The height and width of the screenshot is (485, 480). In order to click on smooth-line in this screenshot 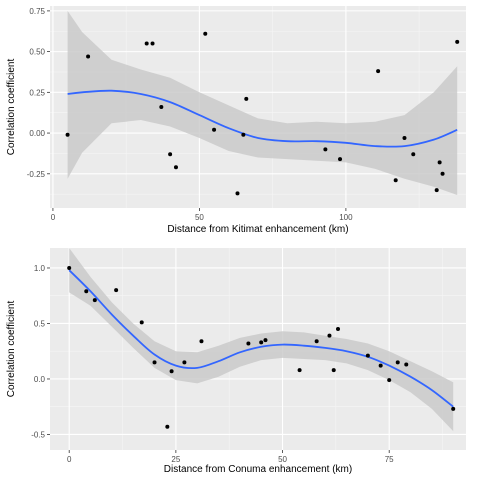, I will do `click(262, 118)`.